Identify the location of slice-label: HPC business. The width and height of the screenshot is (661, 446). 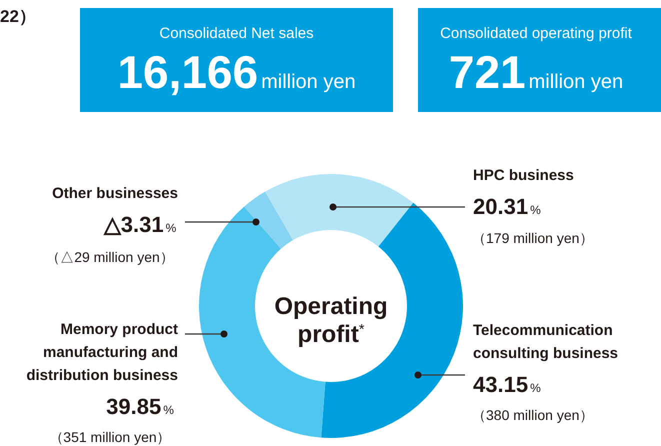
(523, 175).